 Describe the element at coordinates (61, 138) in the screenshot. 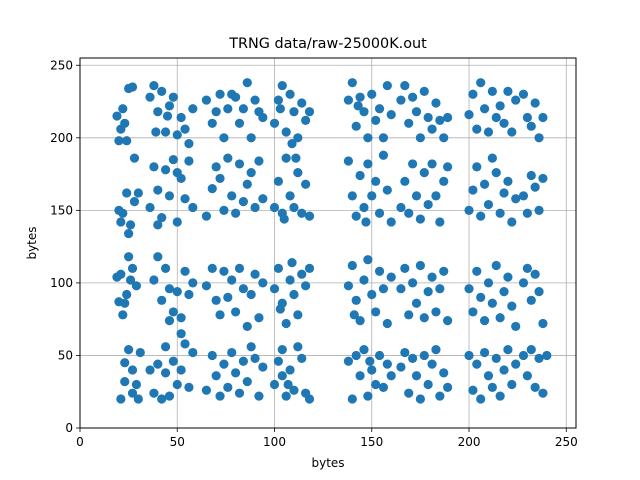

I see `y-tick-label: 200` at that location.